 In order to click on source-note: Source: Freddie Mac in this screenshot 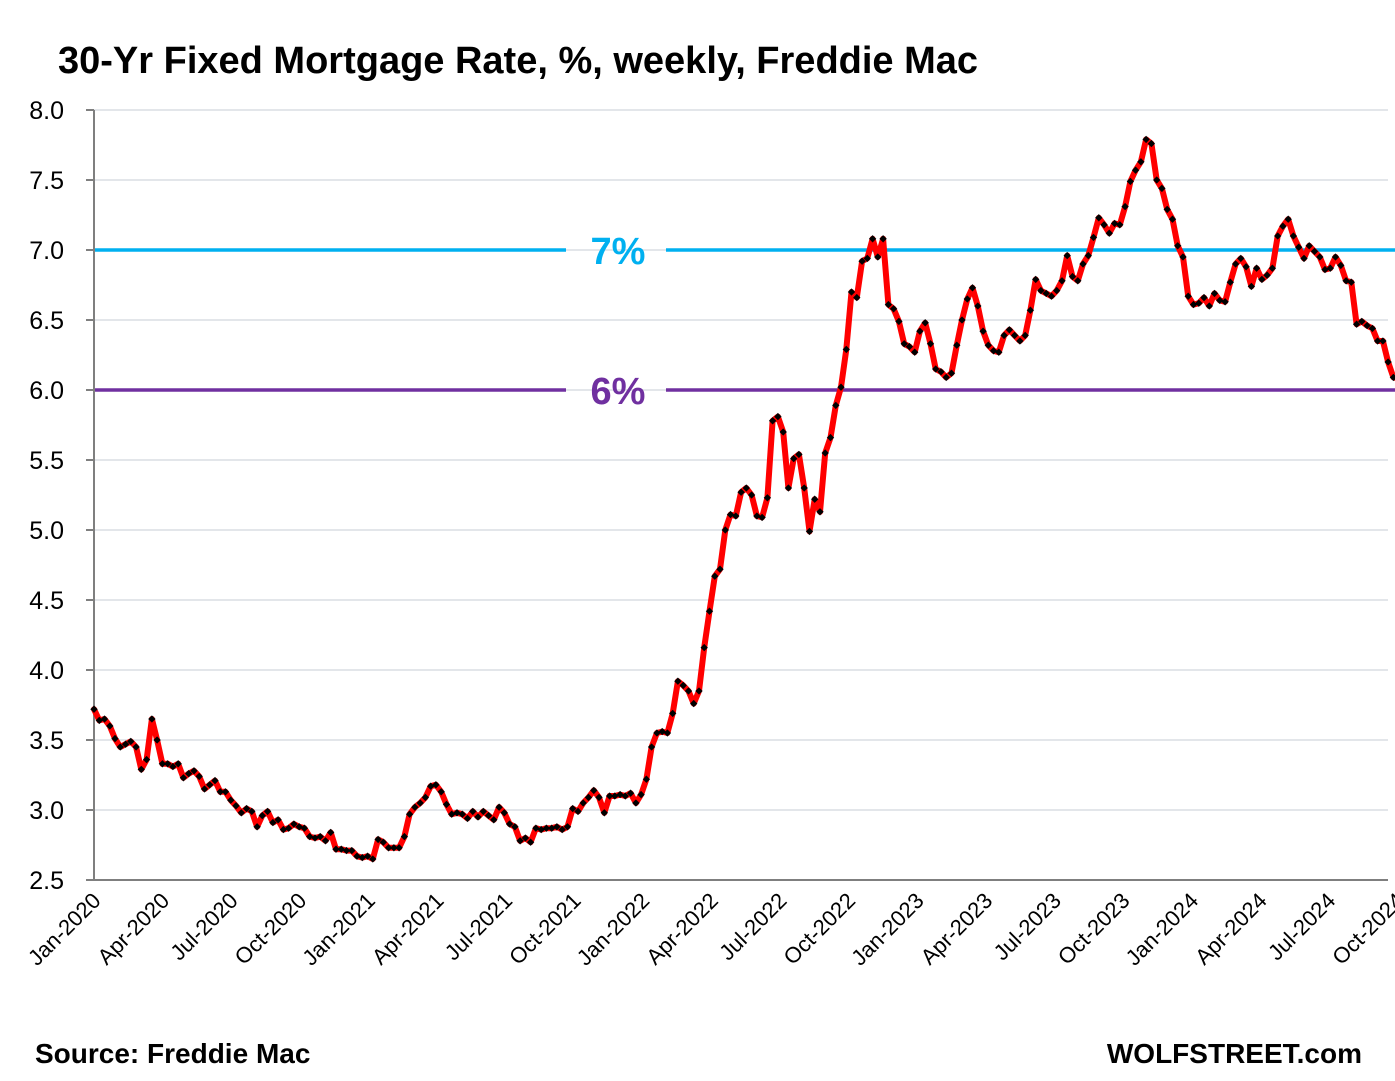, I will do `click(172, 1053)`.